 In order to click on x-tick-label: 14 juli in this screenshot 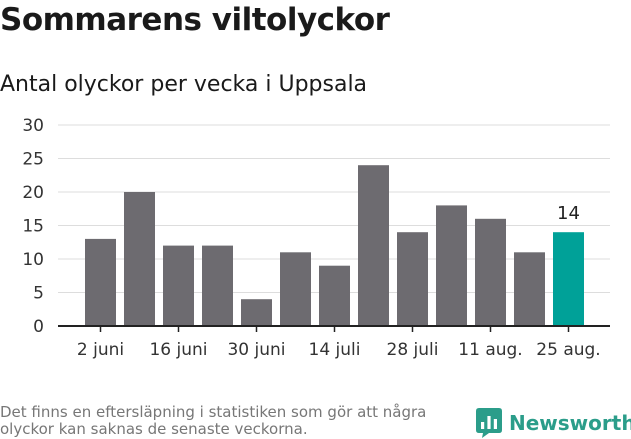, I will do `click(335, 350)`.